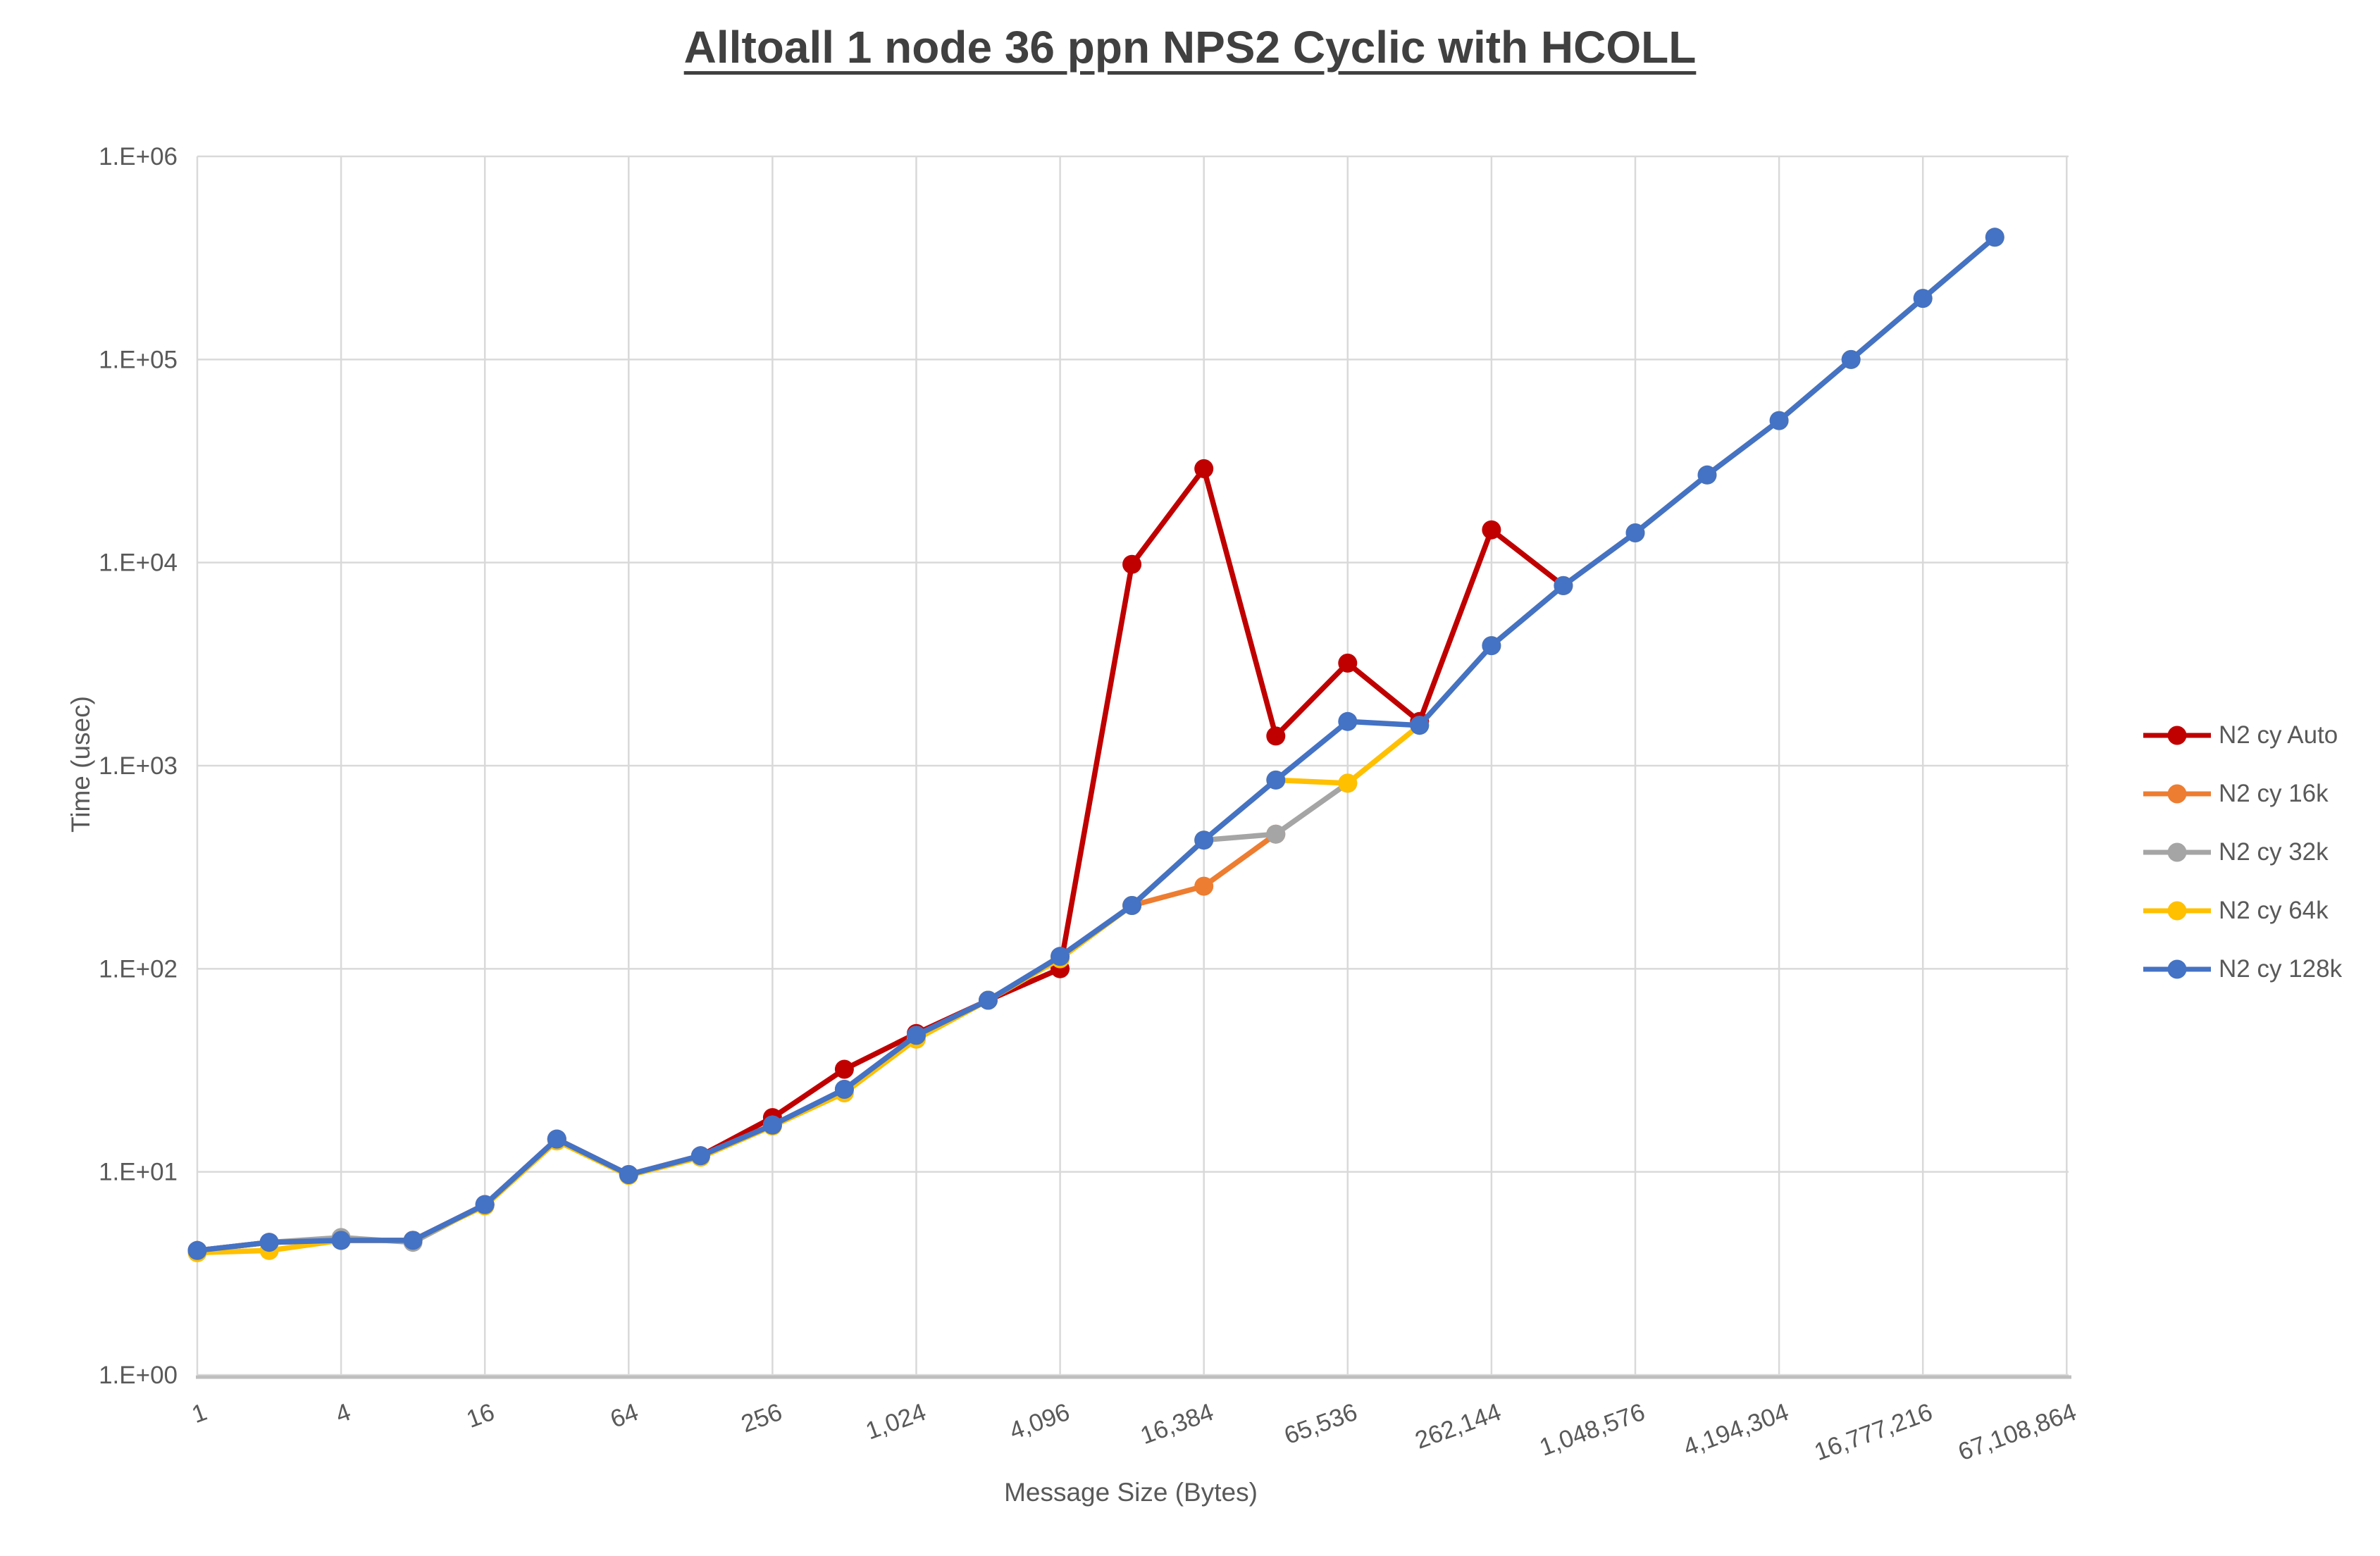 This screenshot has height=1556, width=2380. Describe the element at coordinates (1176, 1424) in the screenshot. I see `x-tick-label: 16,384` at that location.